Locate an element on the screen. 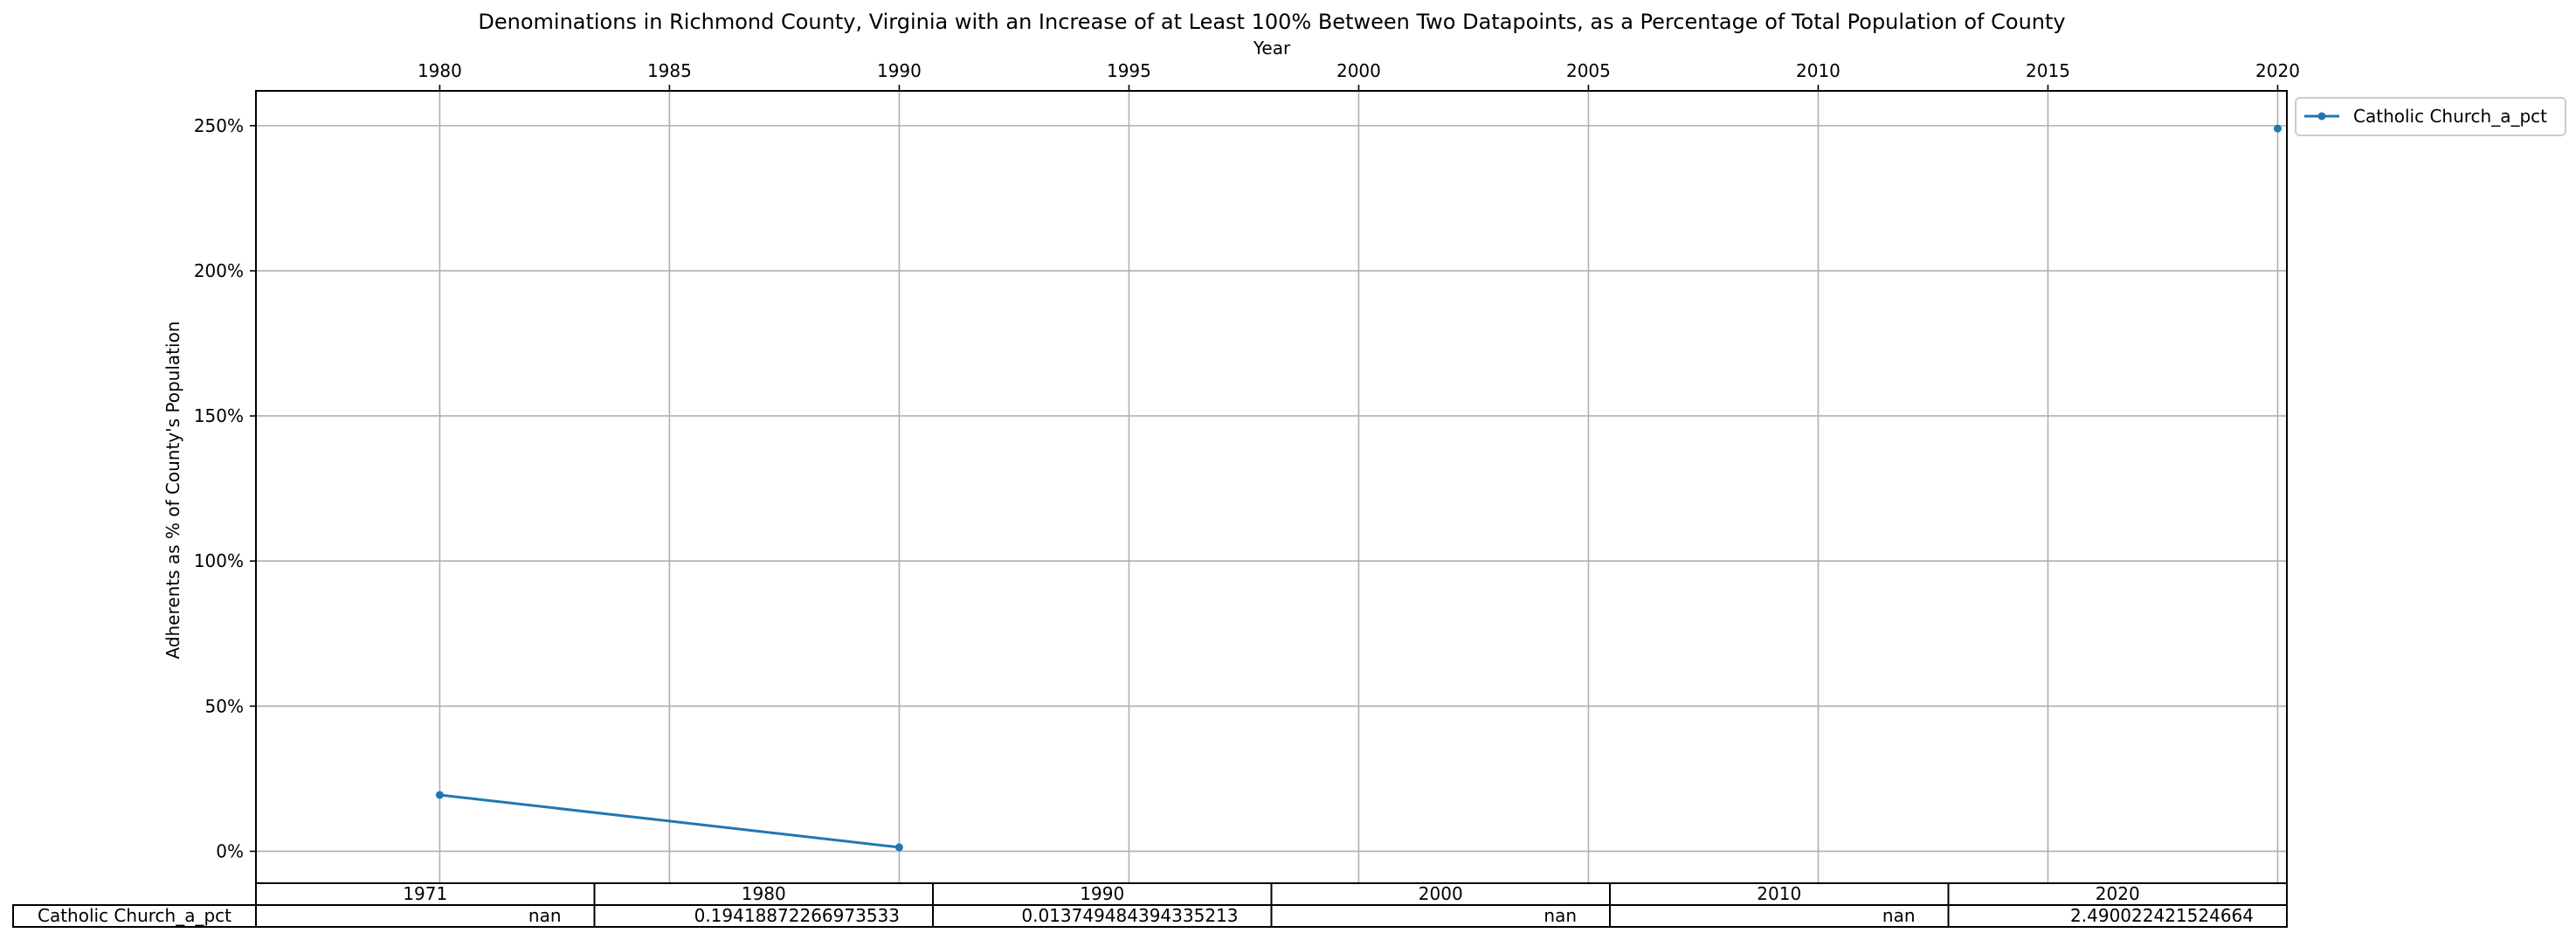  y-axis-ticks: 0% 50% 100% 150% 200% 250% is located at coordinates (225, 488).